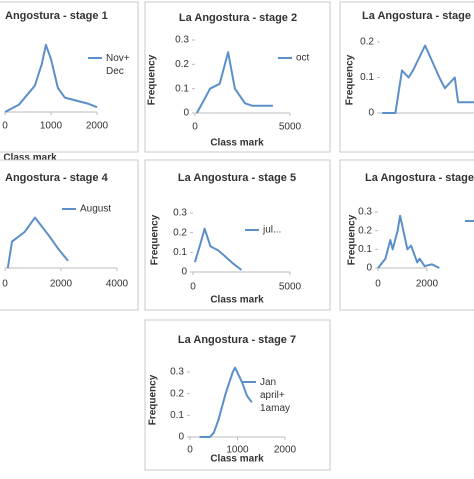  Describe the element at coordinates (118, 65) in the screenshot. I see `legend-label: Nov+ Dec` at that location.